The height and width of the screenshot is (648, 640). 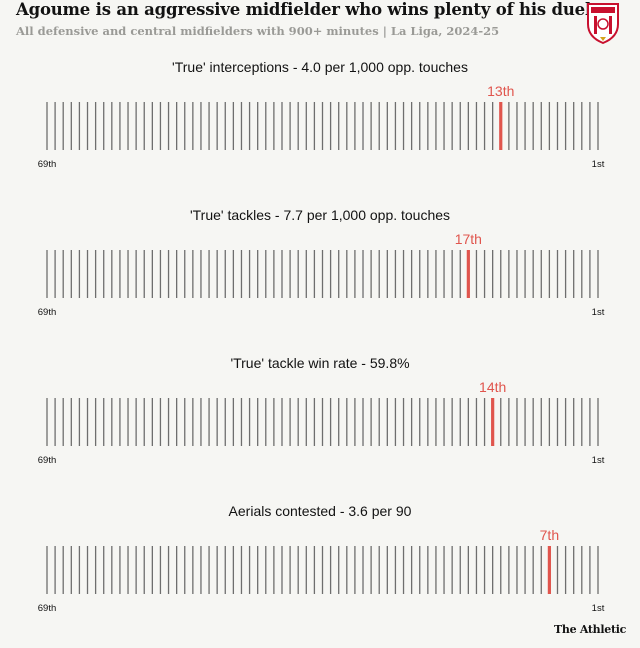 What do you see at coordinates (500, 91) in the screenshot?
I see `rank-label: 13th` at bounding box center [500, 91].